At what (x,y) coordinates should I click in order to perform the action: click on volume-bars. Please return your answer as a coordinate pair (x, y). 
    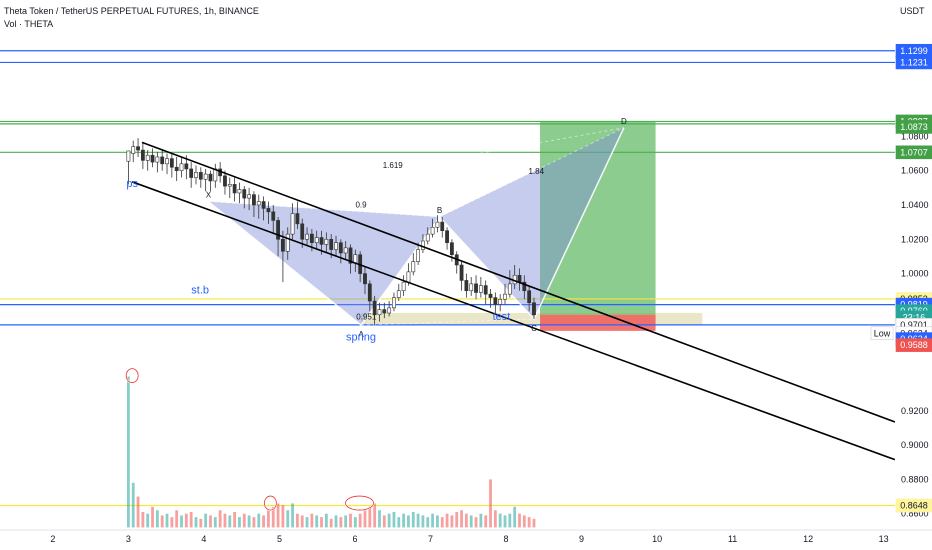
    Looking at the image, I should click on (331, 452).